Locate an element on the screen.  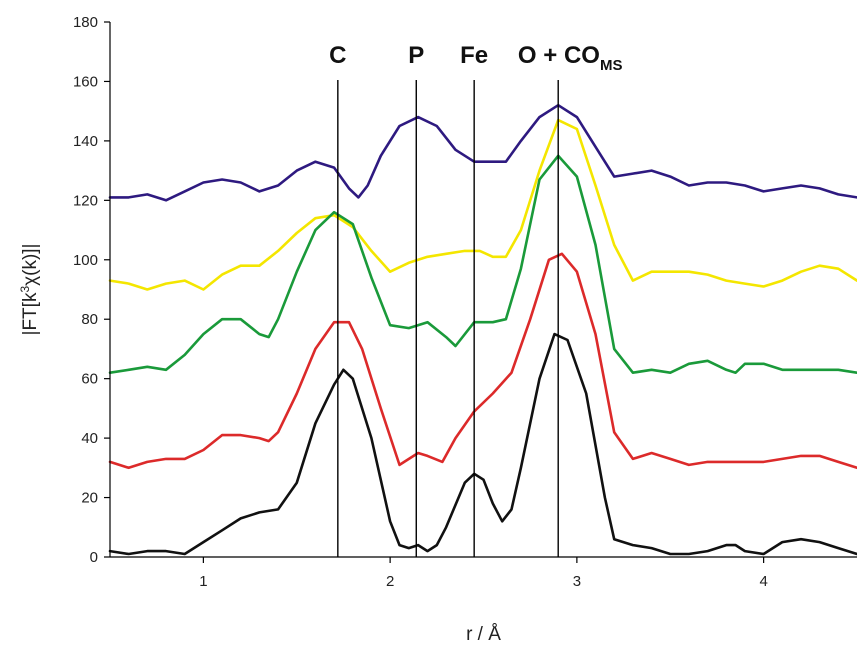
marker-label-main: Fe is located at coordinates (474, 55).